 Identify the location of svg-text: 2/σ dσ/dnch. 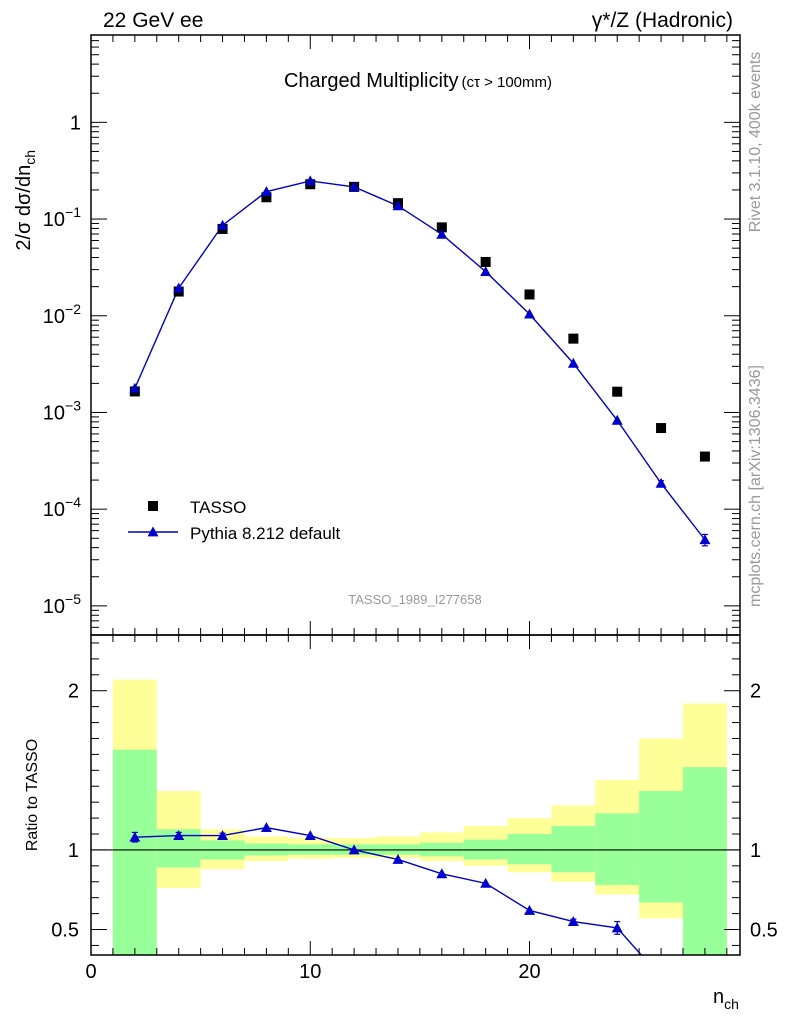
(25, 200).